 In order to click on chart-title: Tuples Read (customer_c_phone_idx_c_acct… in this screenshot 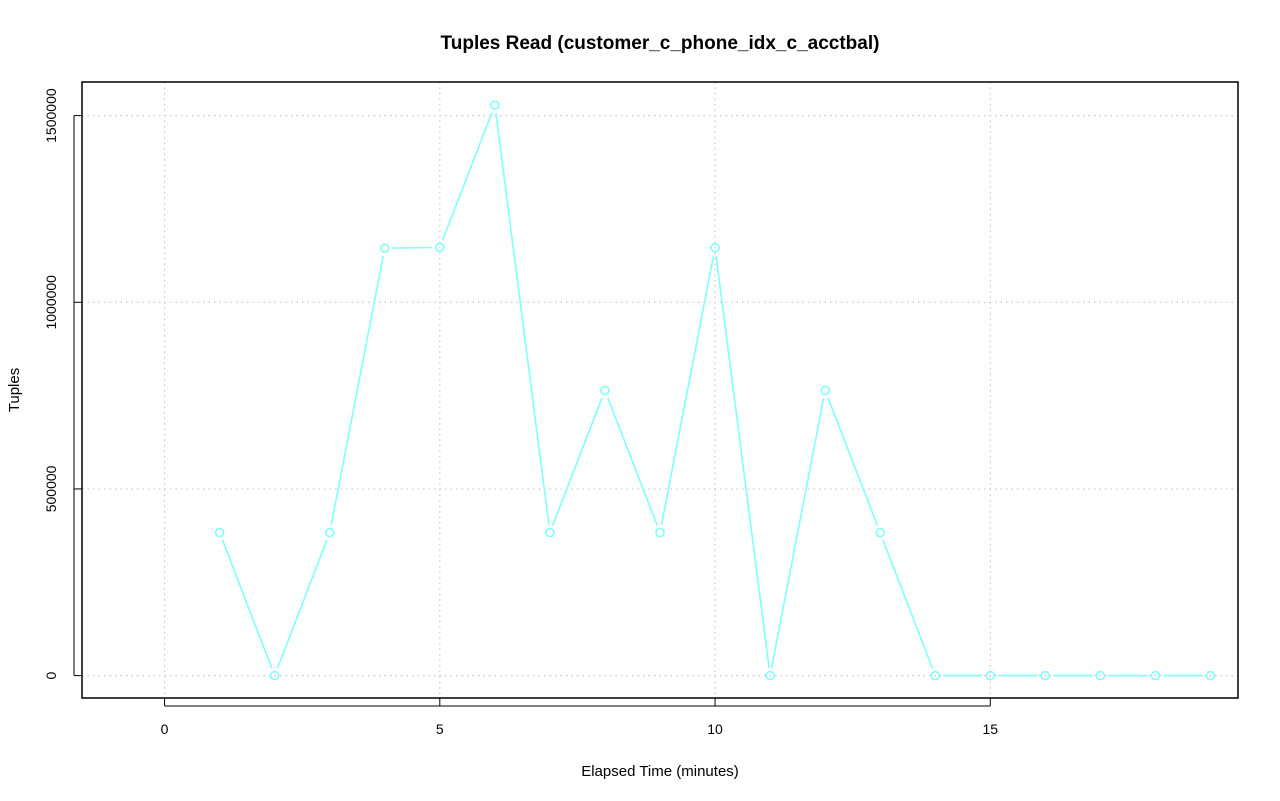, I will do `click(660, 43)`.